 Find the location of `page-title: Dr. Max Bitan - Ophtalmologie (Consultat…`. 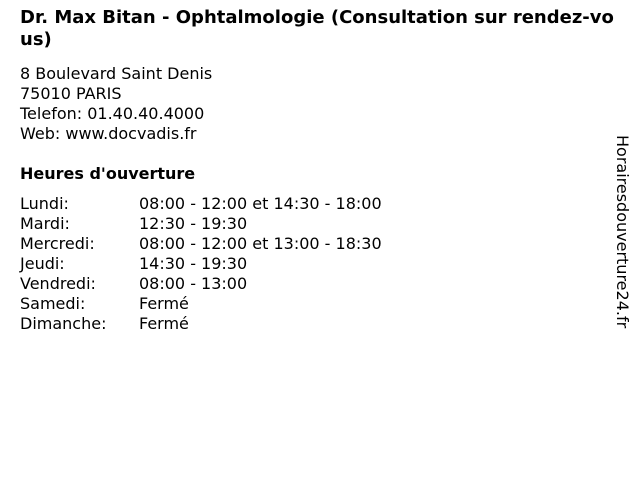

page-title: Dr. Max Bitan - Ophtalmologie (Consultat… is located at coordinates (317, 28).